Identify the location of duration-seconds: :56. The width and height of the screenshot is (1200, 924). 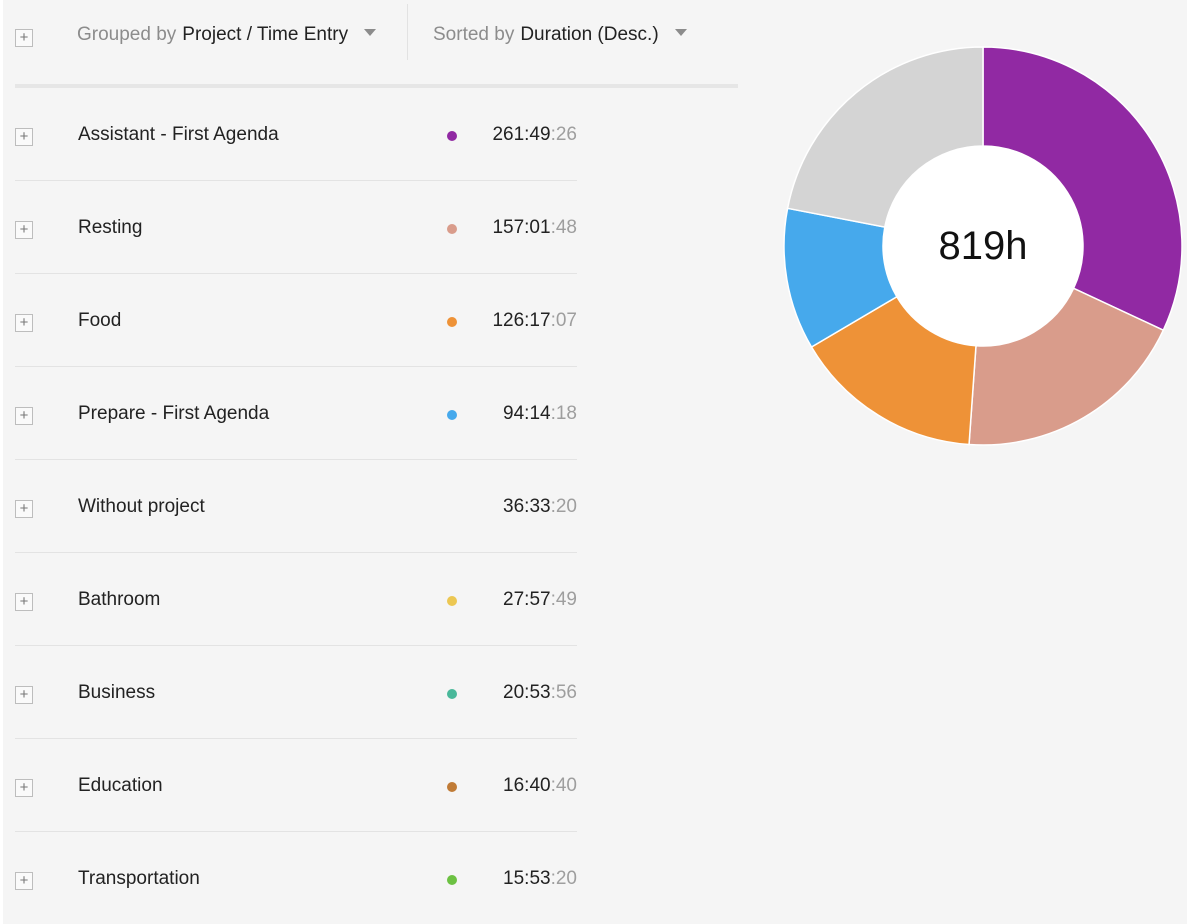
(563, 692).